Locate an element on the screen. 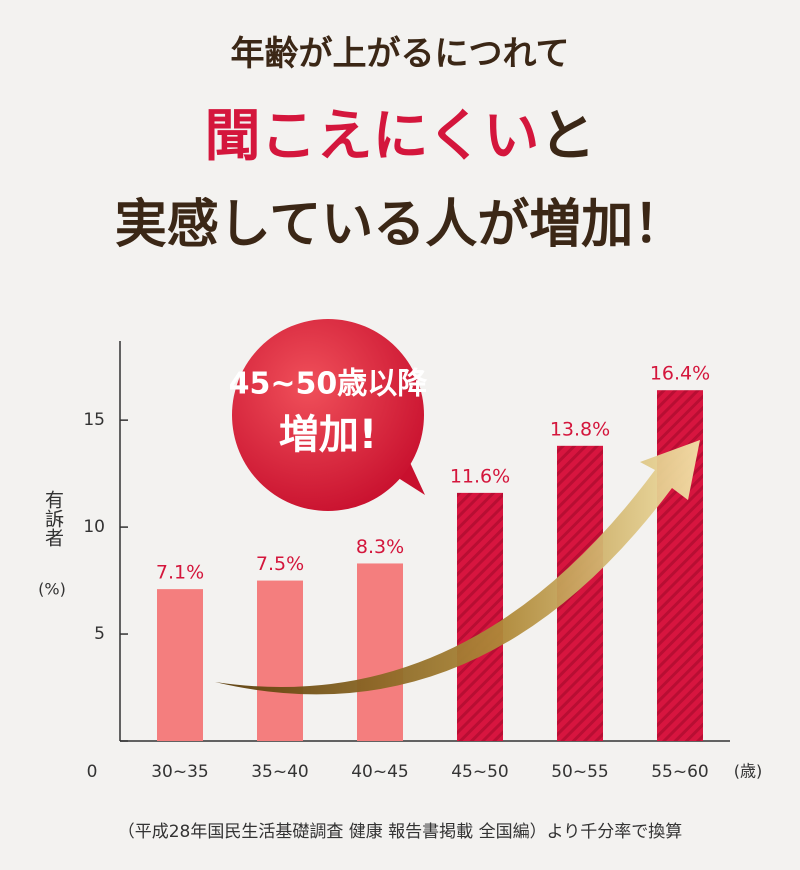 This screenshot has height=870, width=800. source-note: （平成28年国民生活基礎調査 健康 報告書掲載 全国編）より千分率で換算 is located at coordinates (400, 832).